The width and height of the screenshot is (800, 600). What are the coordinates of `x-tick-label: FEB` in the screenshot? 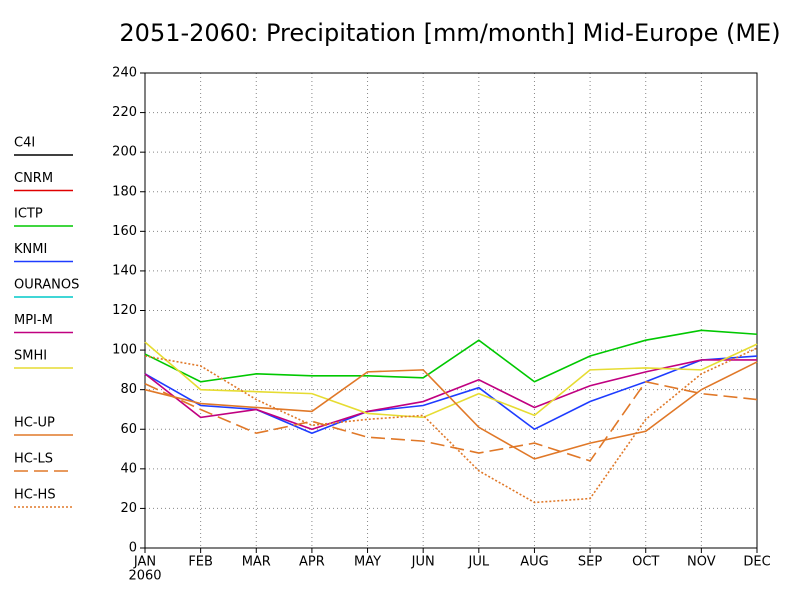 It's located at (200, 562).